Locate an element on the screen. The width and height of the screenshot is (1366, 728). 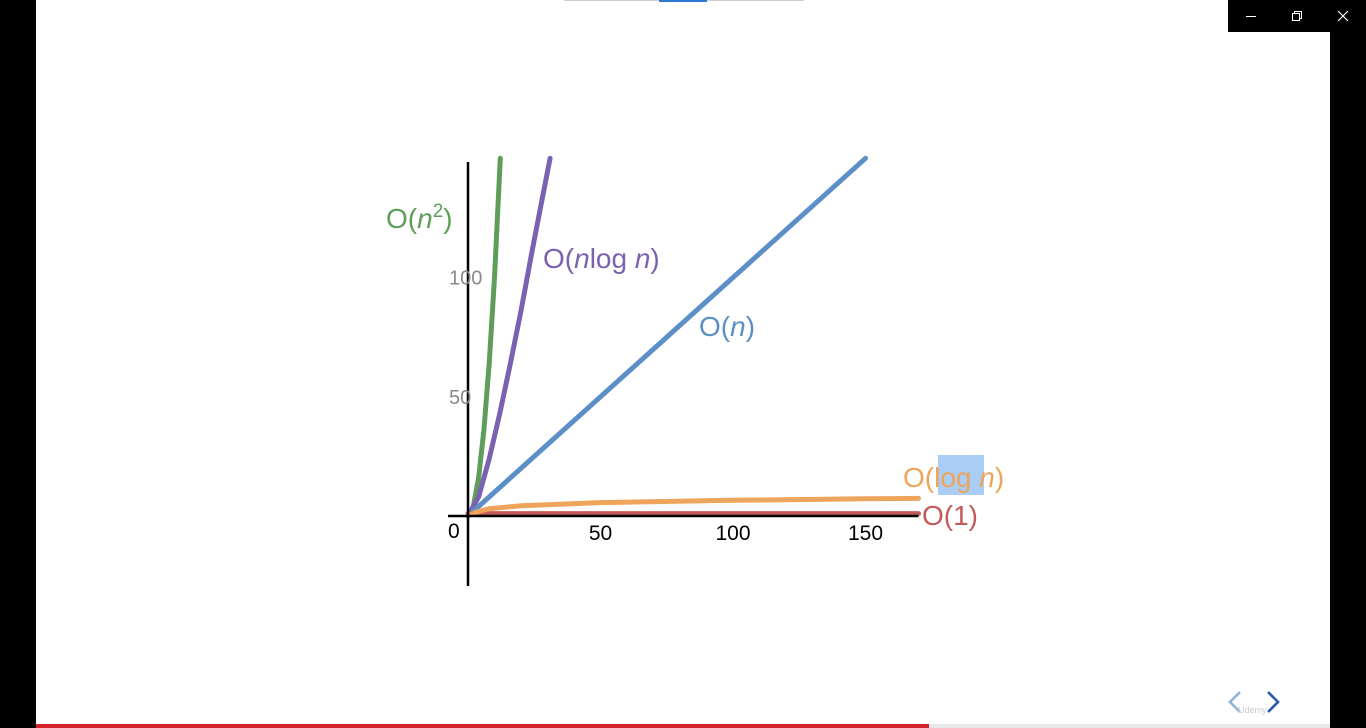
text-selection-highlight is located at coordinates (961, 475).